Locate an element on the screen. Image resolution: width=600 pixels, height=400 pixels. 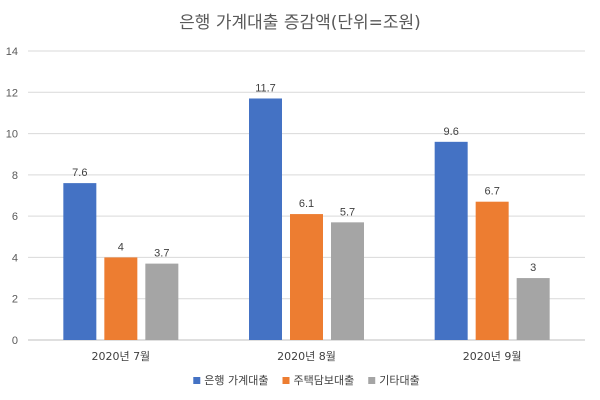
data-label: 11.7 is located at coordinates (265, 88).